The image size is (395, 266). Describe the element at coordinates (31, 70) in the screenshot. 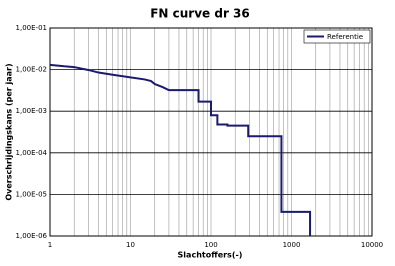

I see `y-tick-label: 1,00E-02` at that location.